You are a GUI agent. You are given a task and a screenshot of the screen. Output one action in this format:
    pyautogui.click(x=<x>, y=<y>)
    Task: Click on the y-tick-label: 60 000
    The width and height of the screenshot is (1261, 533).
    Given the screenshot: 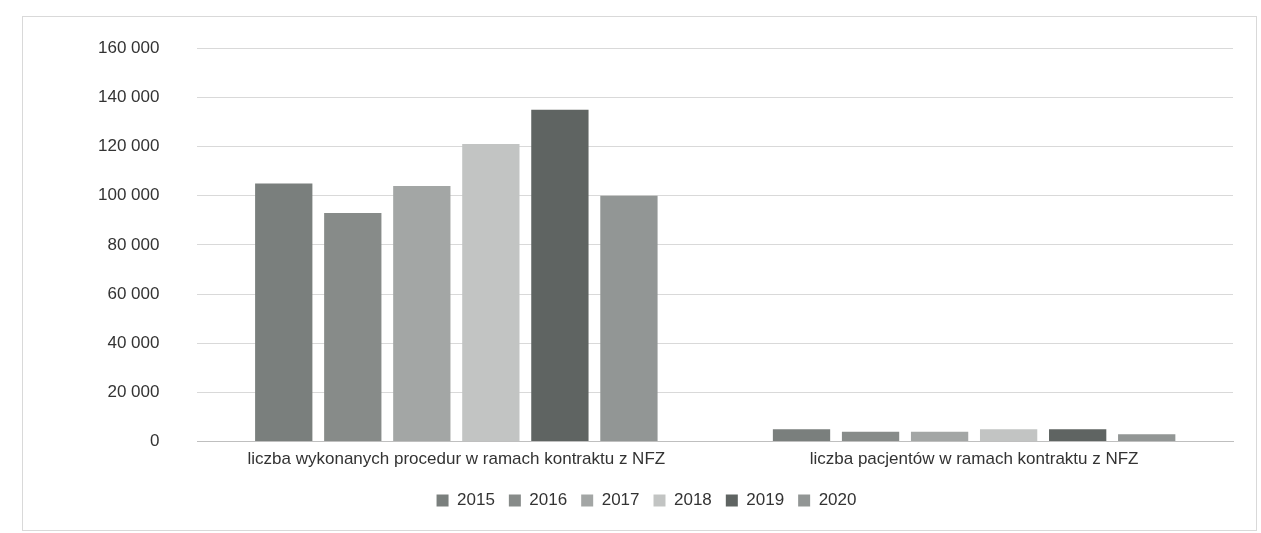 What is the action you would take?
    pyautogui.click(x=133, y=293)
    